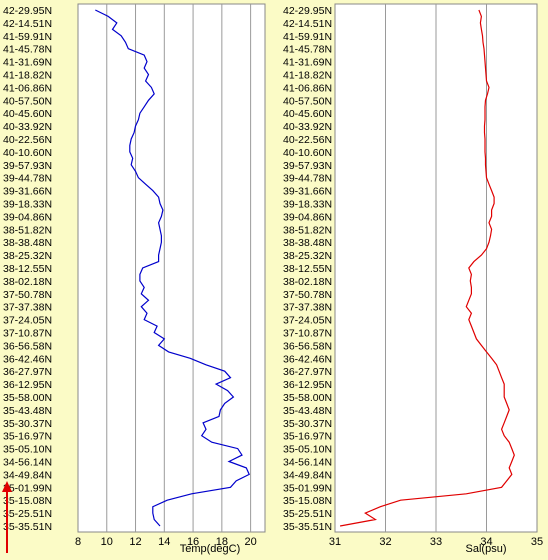 The height and width of the screenshot is (560, 548). What do you see at coordinates (27, 192) in the screenshot?
I see `temp-latitude-label: 39-31.66N` at bounding box center [27, 192].